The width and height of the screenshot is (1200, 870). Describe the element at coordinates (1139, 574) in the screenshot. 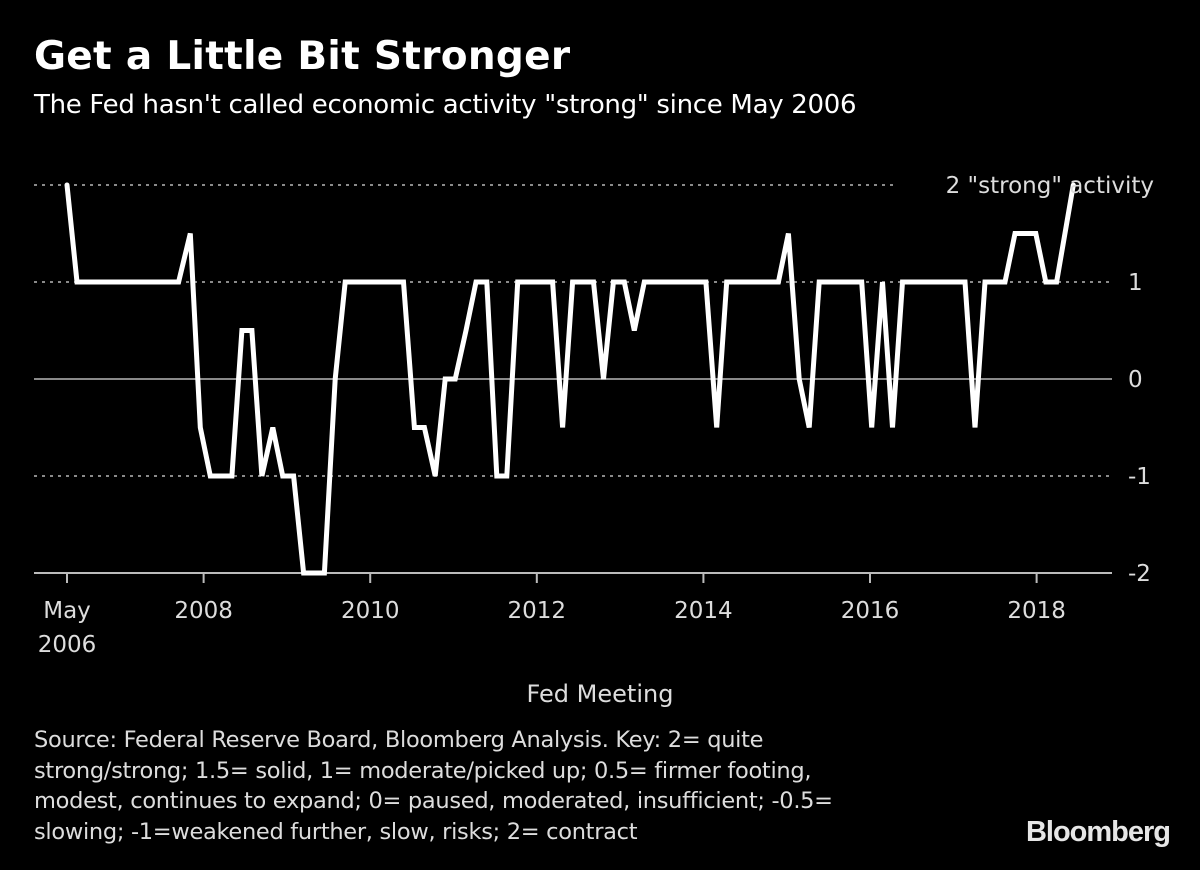

I see `y-tick-label: -2` at that location.